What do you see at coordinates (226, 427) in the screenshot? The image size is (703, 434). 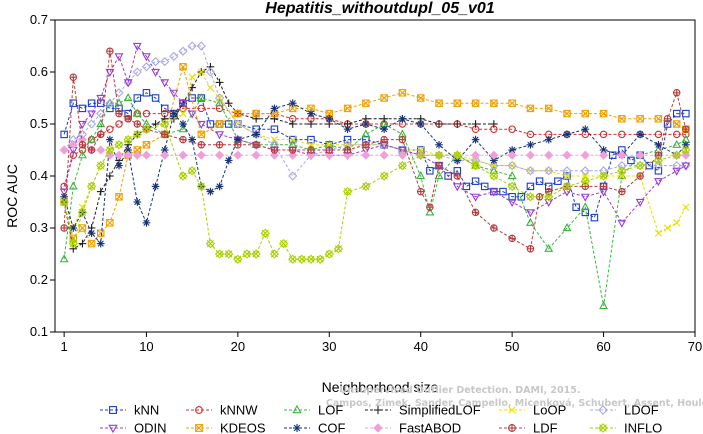 I see `legend-item: KDEOS` at bounding box center [226, 427].